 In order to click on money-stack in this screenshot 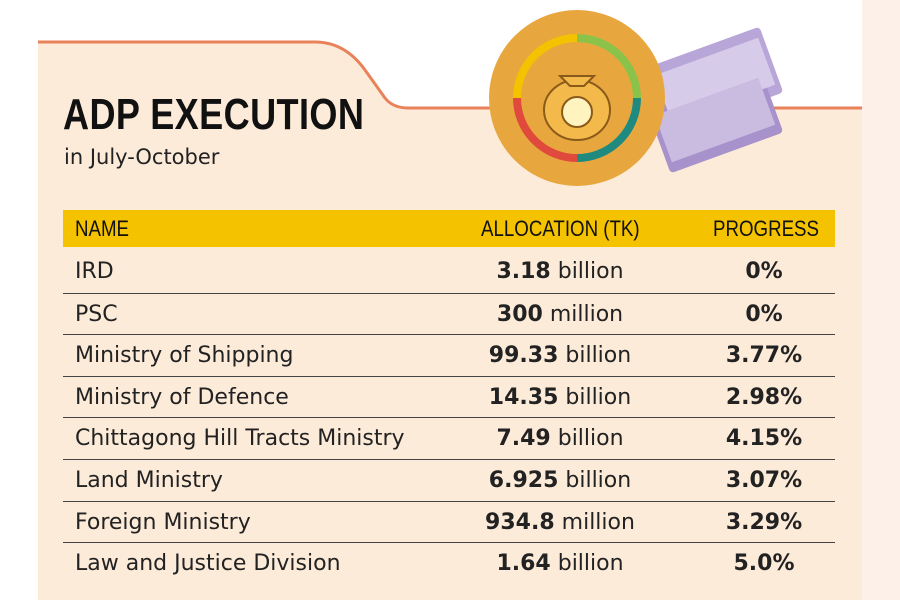, I will do `click(715, 100)`.